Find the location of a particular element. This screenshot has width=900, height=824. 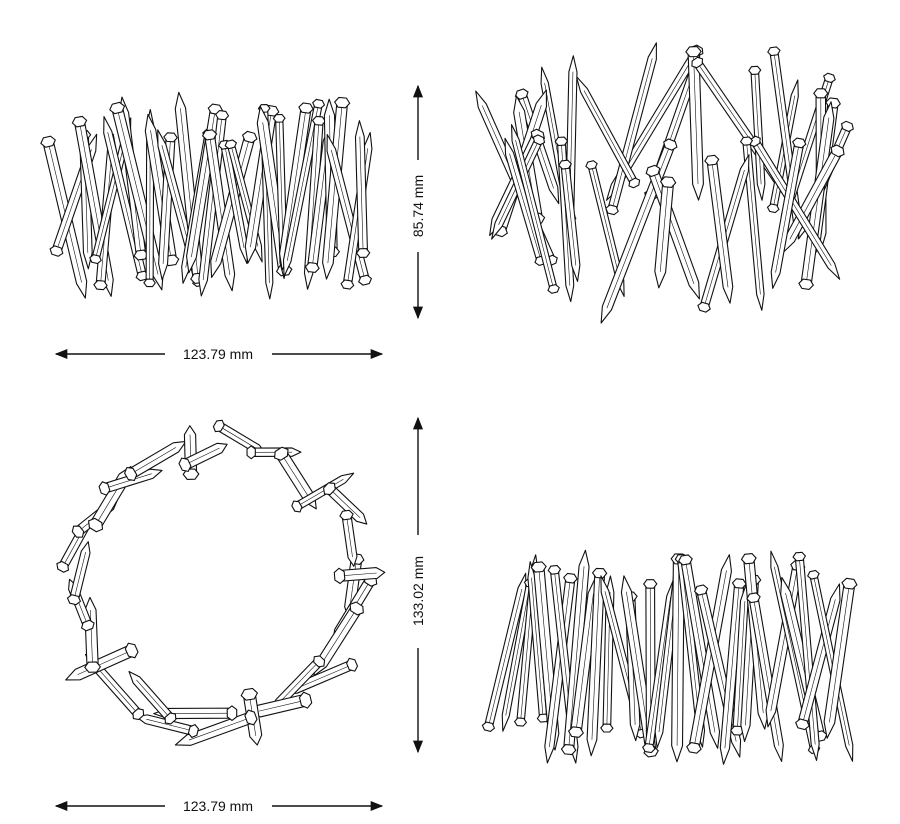

side-view-bracelet is located at coordinates (669, 657).